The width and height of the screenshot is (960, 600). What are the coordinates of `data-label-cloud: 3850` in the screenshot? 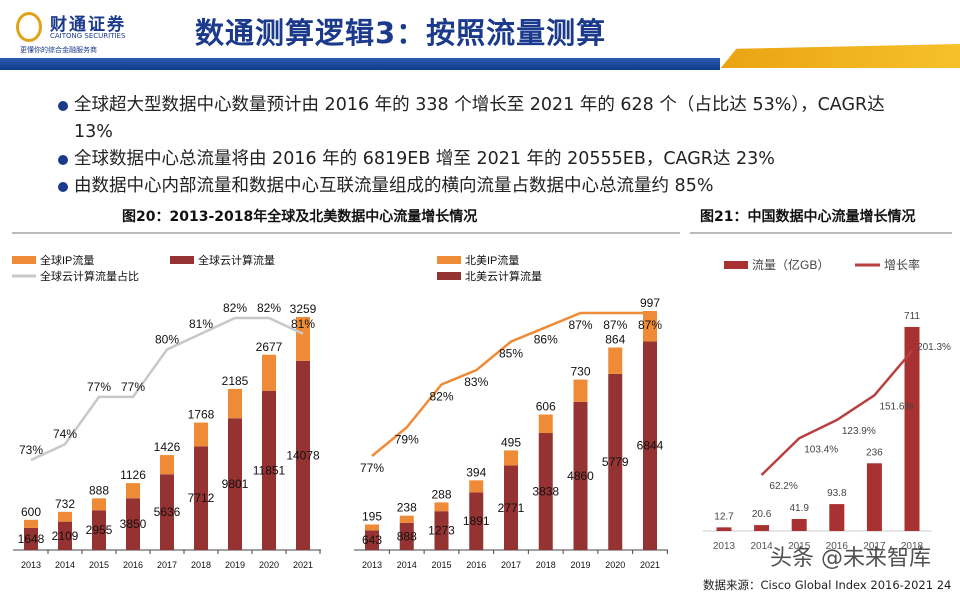 It's located at (133, 524).